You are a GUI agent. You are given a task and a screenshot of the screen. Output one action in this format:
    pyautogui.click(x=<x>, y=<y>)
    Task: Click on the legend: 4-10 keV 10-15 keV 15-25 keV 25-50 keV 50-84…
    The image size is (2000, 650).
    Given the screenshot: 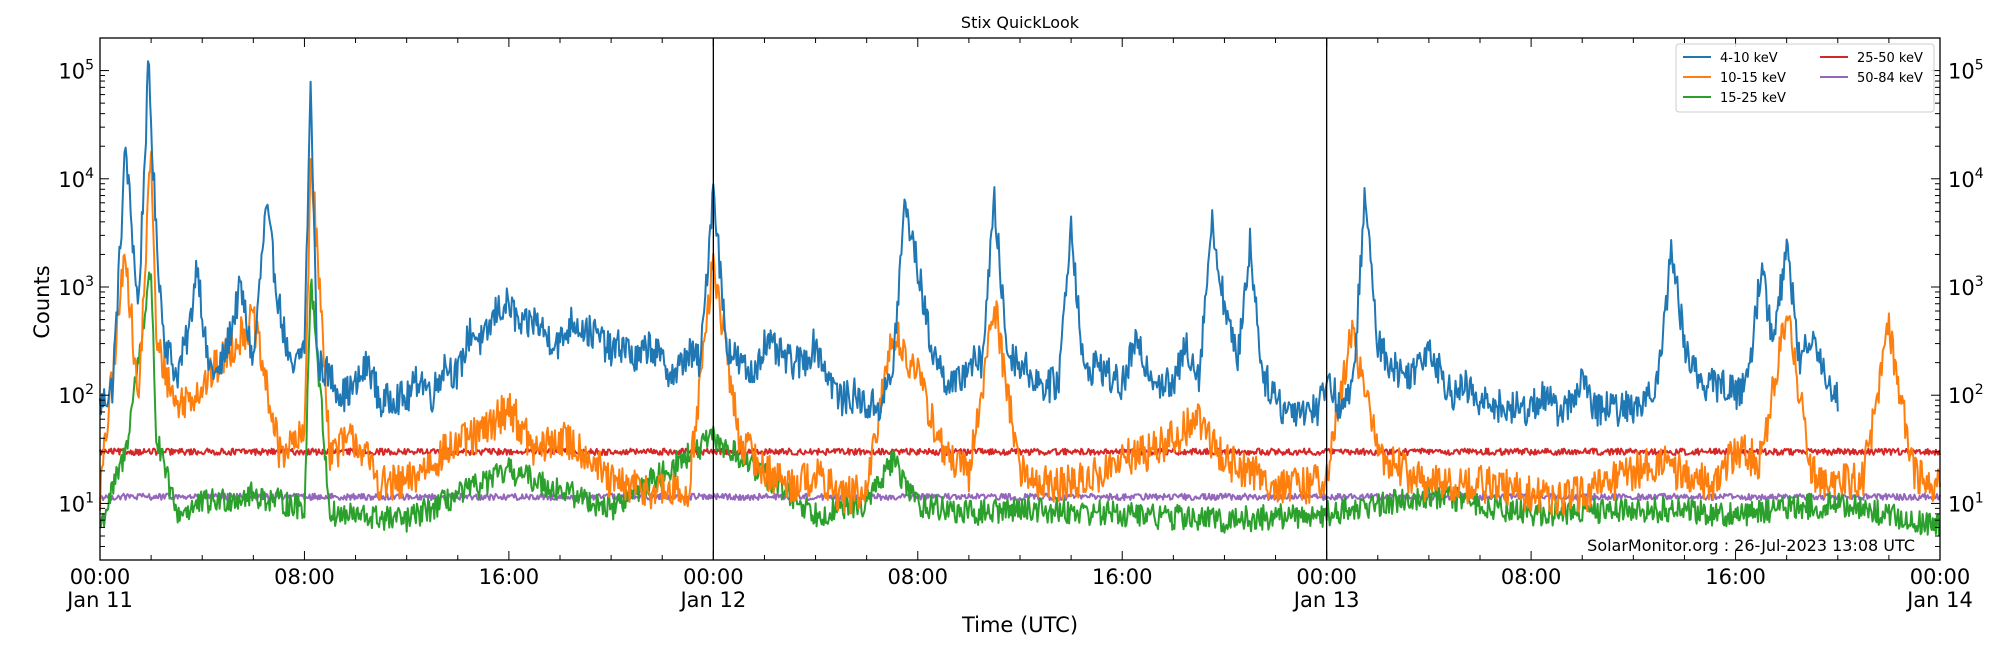 What is the action you would take?
    pyautogui.click(x=1805, y=78)
    